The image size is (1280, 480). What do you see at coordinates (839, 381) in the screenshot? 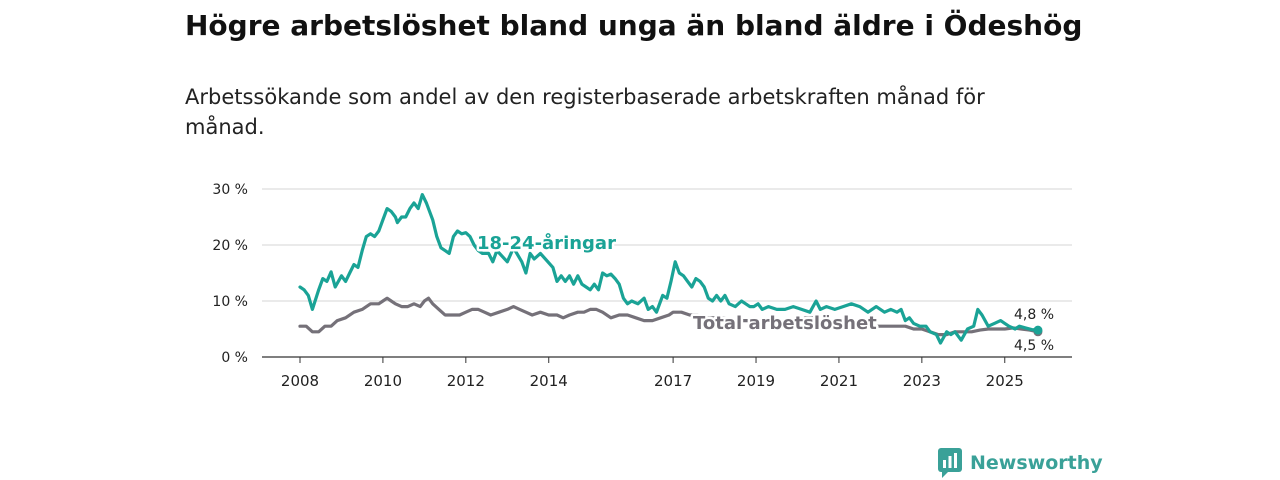
I see `x-tick-label: 2021` at bounding box center [839, 381].